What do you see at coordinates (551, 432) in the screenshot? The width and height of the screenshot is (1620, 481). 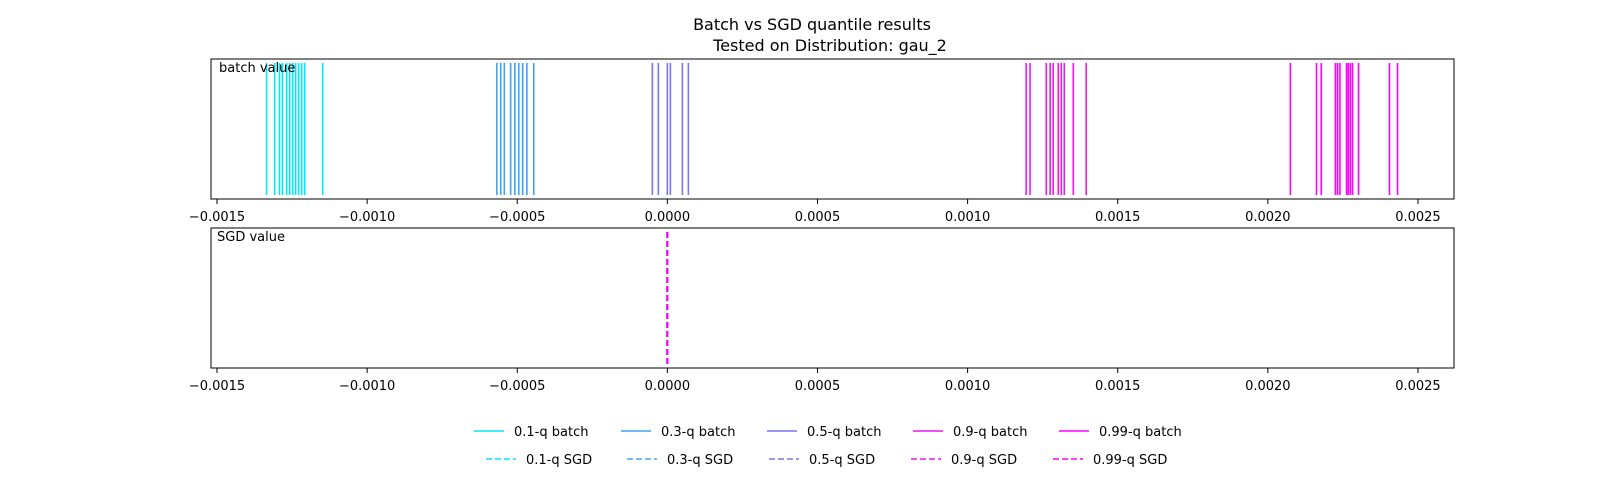 I see `legend-label: 0.1-q batch` at bounding box center [551, 432].